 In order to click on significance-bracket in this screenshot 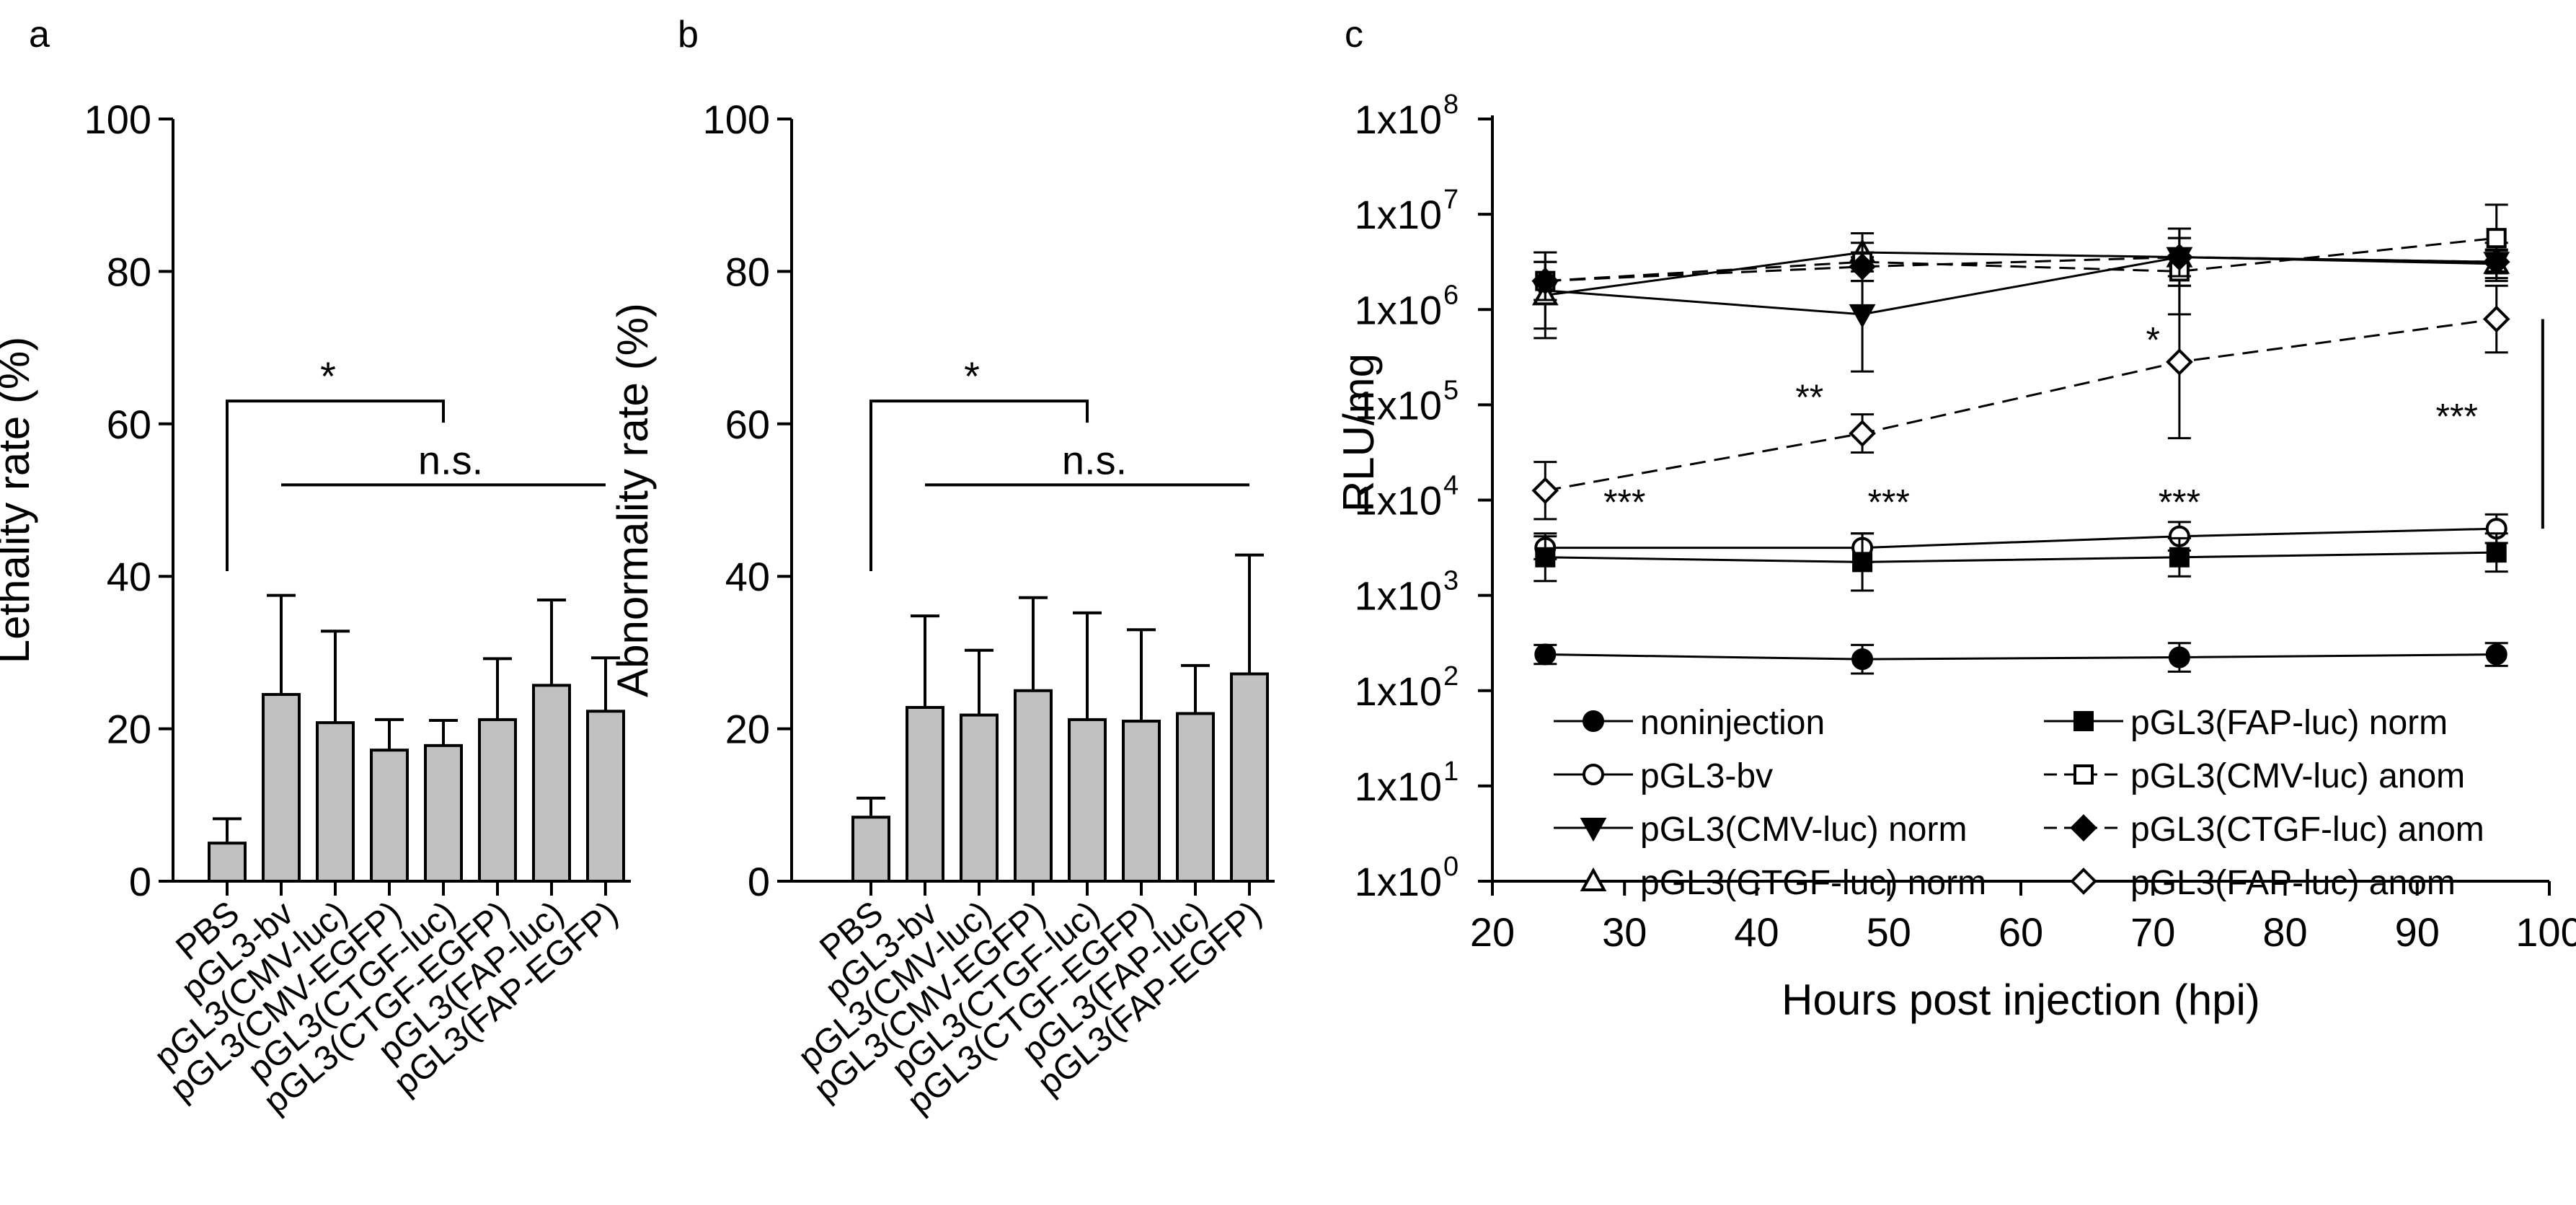, I will do `click(335, 485)`.